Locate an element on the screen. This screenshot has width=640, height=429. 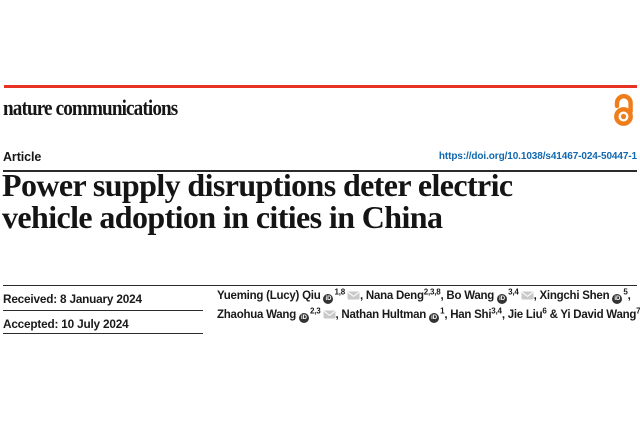
author-name: Yueming (Lucy) Qiu is located at coordinates (269, 296).